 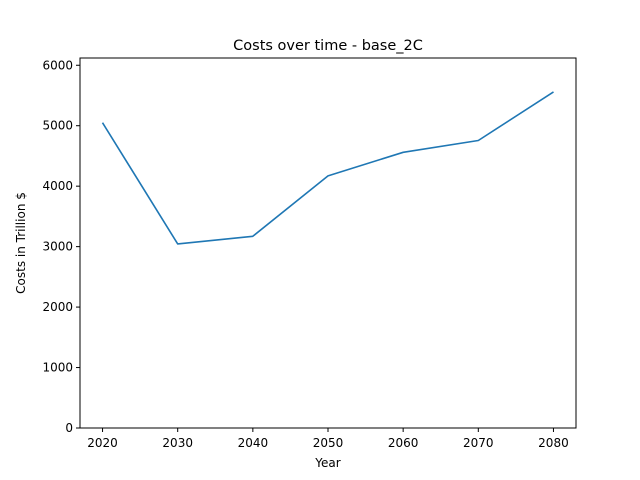 What do you see at coordinates (57, 126) in the screenshot?
I see `y-tick-label: 5000` at bounding box center [57, 126].